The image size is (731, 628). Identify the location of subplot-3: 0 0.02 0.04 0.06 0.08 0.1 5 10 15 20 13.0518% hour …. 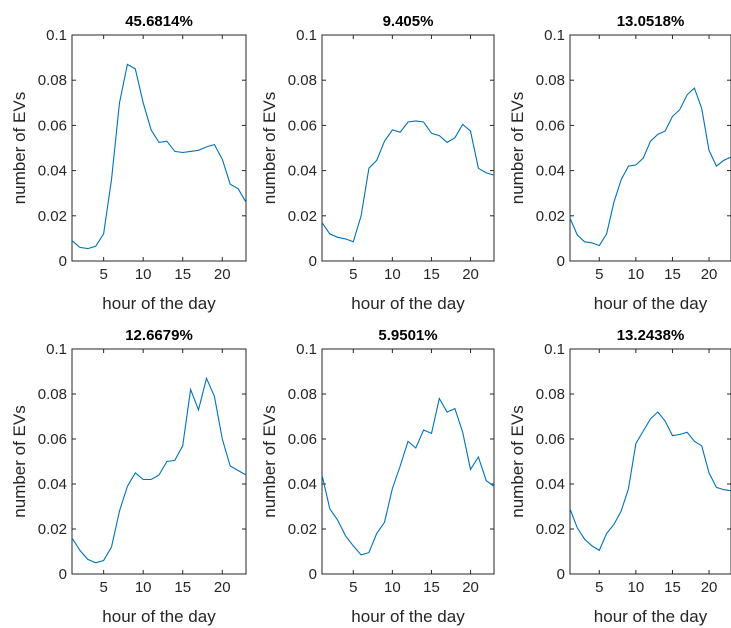
(619, 163).